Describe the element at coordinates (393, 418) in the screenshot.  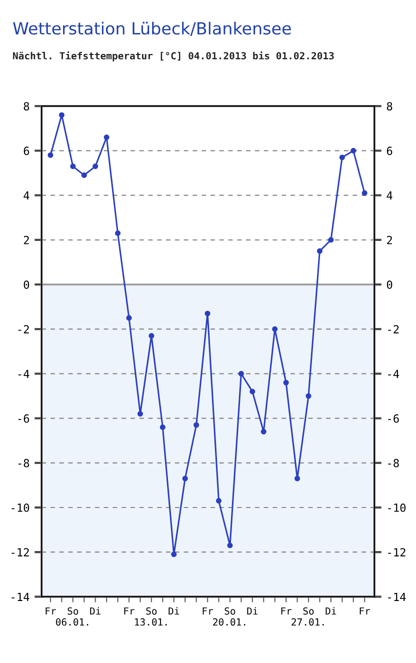
I see `y2-tick-label: -6` at that location.